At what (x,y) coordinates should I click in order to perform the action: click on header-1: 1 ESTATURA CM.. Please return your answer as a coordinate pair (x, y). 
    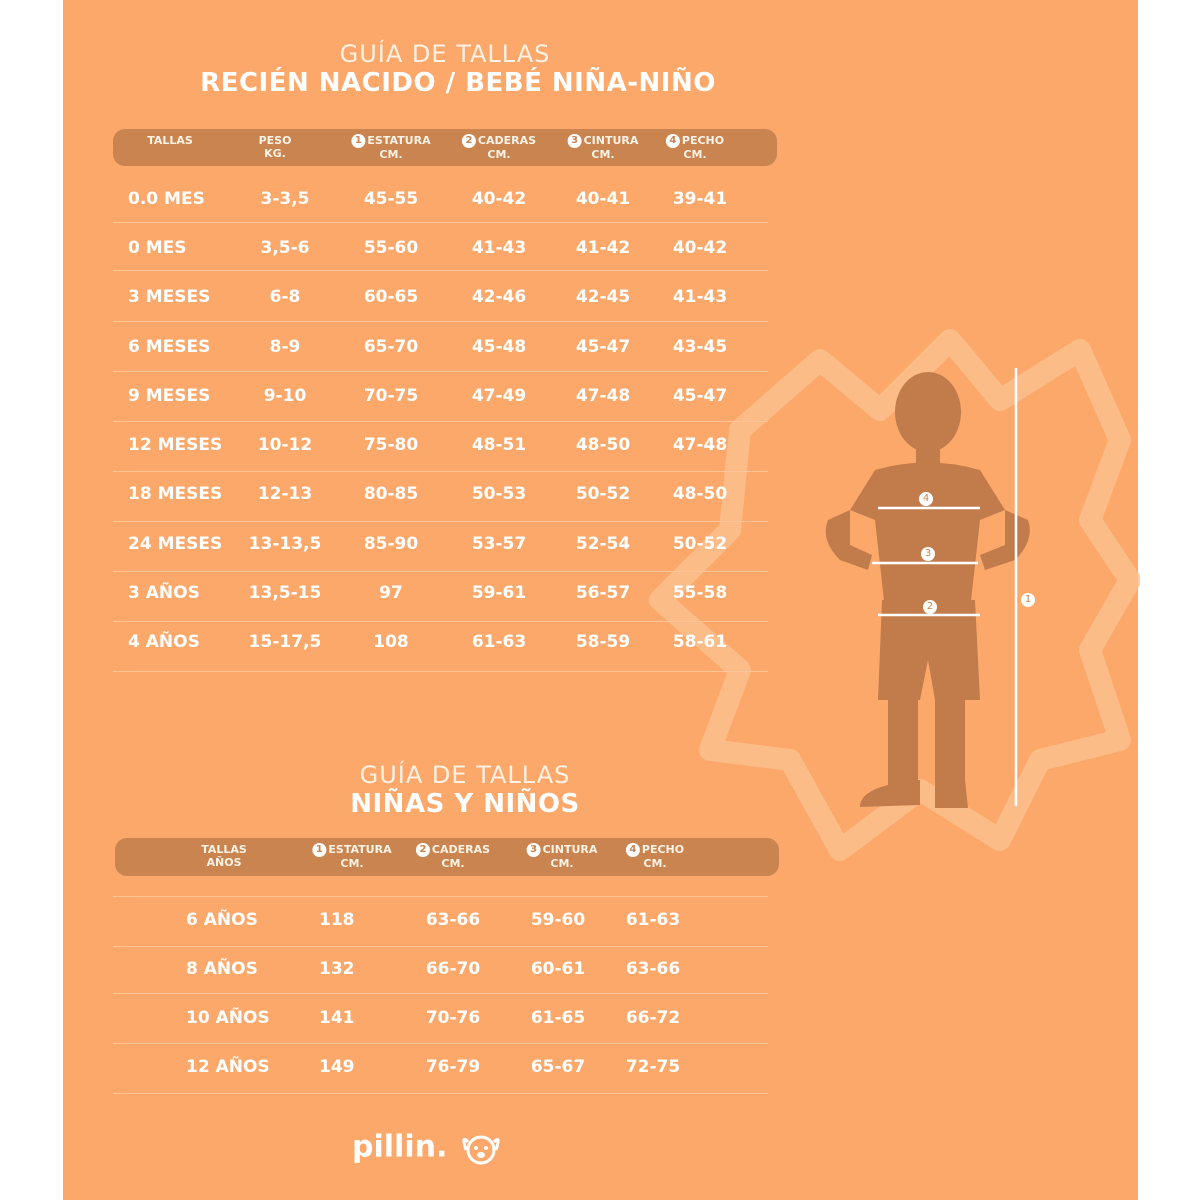
    Looking at the image, I should click on (352, 856).